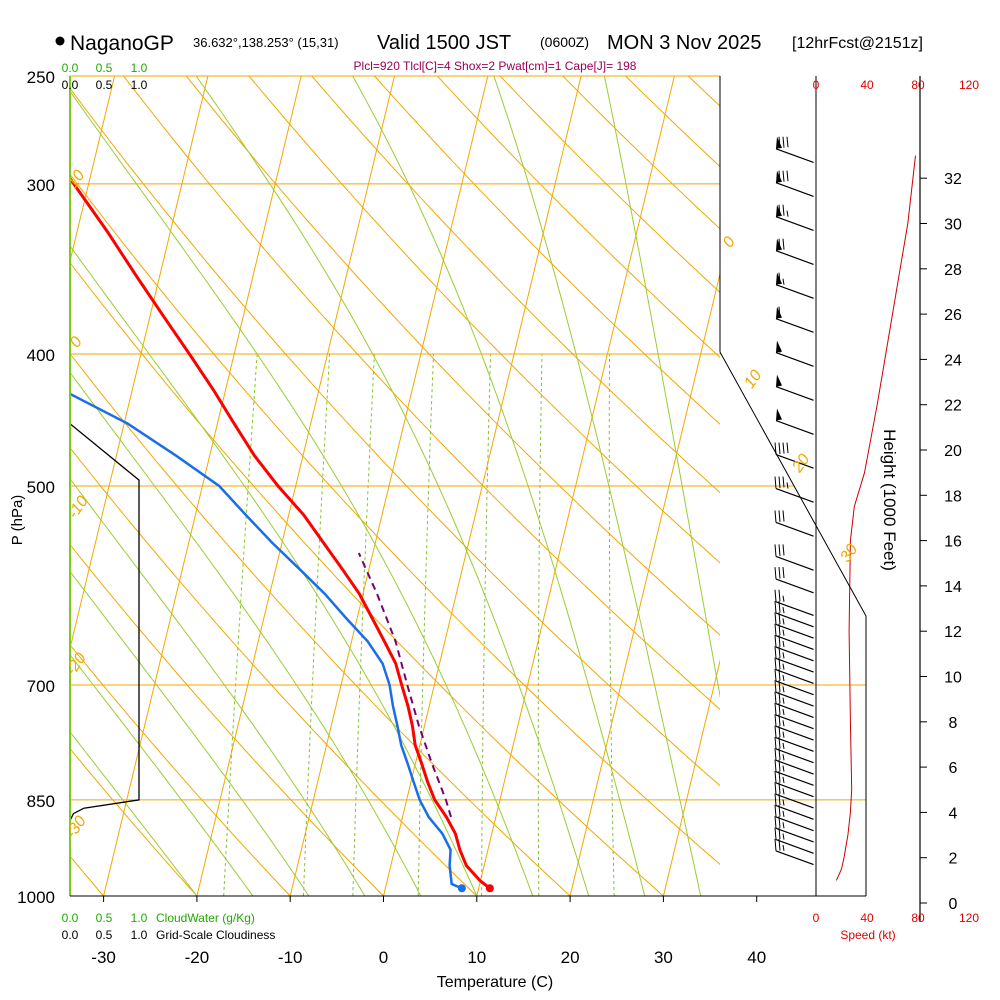 Image resolution: width=1000 pixels, height=1000 pixels. Describe the element at coordinates (953, 632) in the screenshot. I see `height-tick-label: 12` at that location.